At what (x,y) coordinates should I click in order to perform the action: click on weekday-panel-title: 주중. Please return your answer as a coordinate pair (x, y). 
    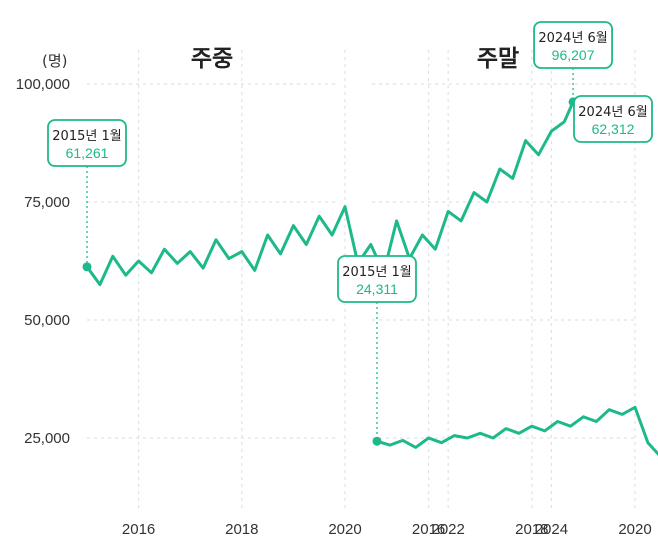
    Looking at the image, I should click on (212, 59).